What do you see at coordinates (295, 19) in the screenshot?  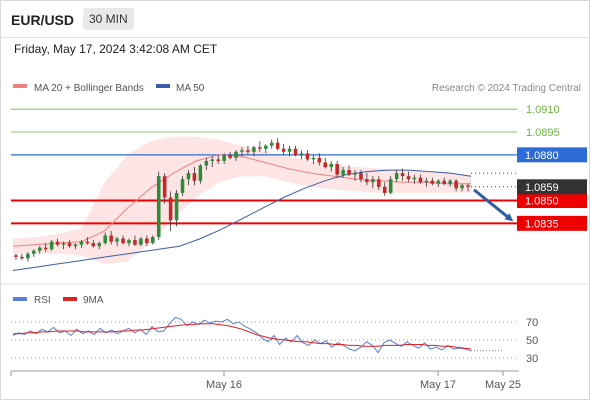 I see `chart-header: EUR/USD 30 MIN` at bounding box center [295, 19].